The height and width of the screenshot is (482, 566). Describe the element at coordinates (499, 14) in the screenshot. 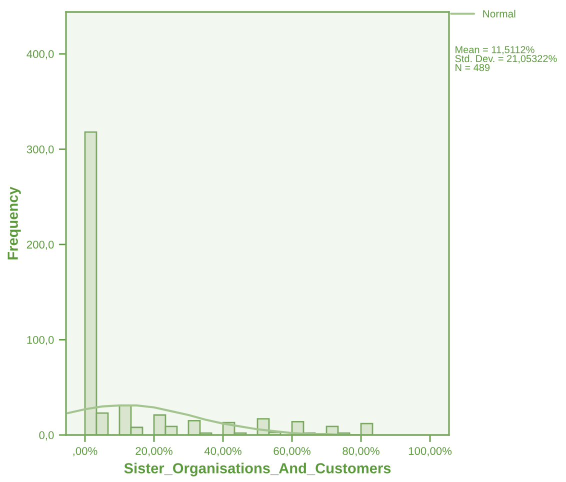

I see `legend-label: Normal` at that location.